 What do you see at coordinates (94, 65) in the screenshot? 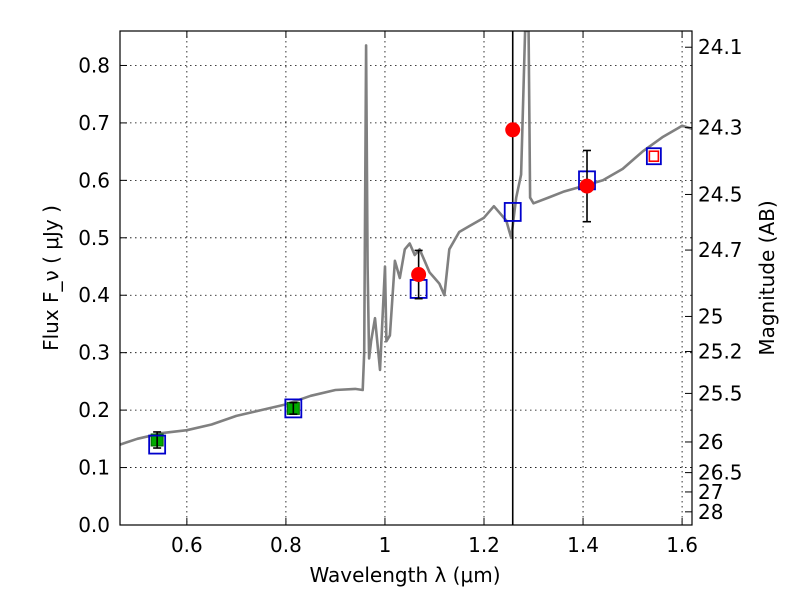
I see `y-tick-label: 0.8` at bounding box center [94, 65].